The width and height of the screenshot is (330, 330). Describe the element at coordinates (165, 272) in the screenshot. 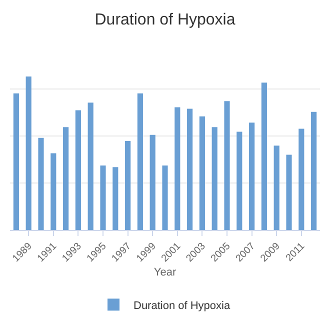

I see `x-axis-title: Year` at that location.